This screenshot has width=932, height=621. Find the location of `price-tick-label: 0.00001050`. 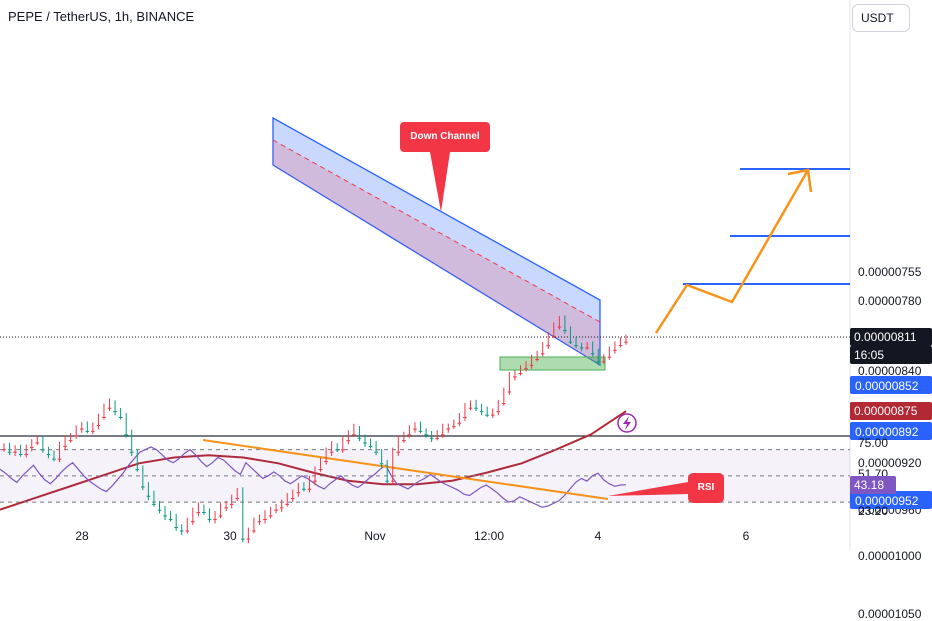

price-tick-label: 0.00001050 is located at coordinates (890, 613).